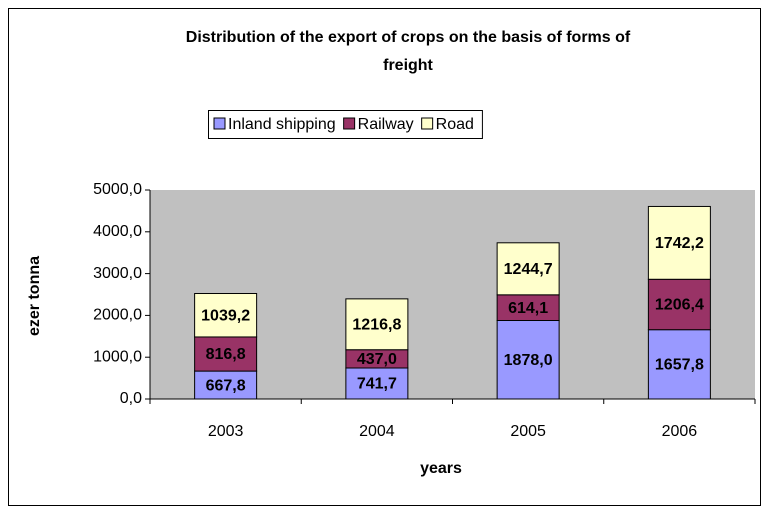 The height and width of the screenshot is (508, 766). Describe the element at coordinates (282, 124) in the screenshot. I see `legend-label: Inland shipping` at that location.